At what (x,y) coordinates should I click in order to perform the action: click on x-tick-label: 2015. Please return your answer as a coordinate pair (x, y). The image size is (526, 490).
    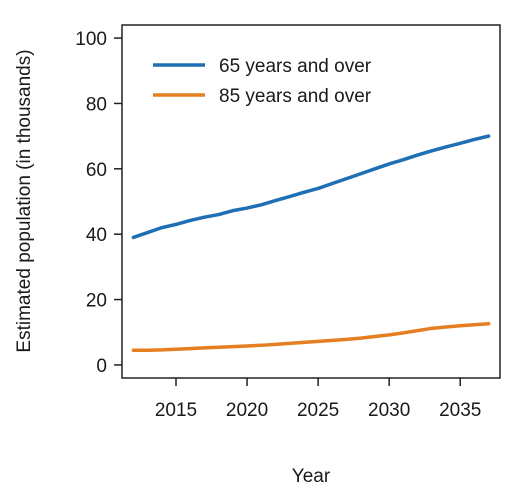
    Looking at the image, I should click on (176, 410).